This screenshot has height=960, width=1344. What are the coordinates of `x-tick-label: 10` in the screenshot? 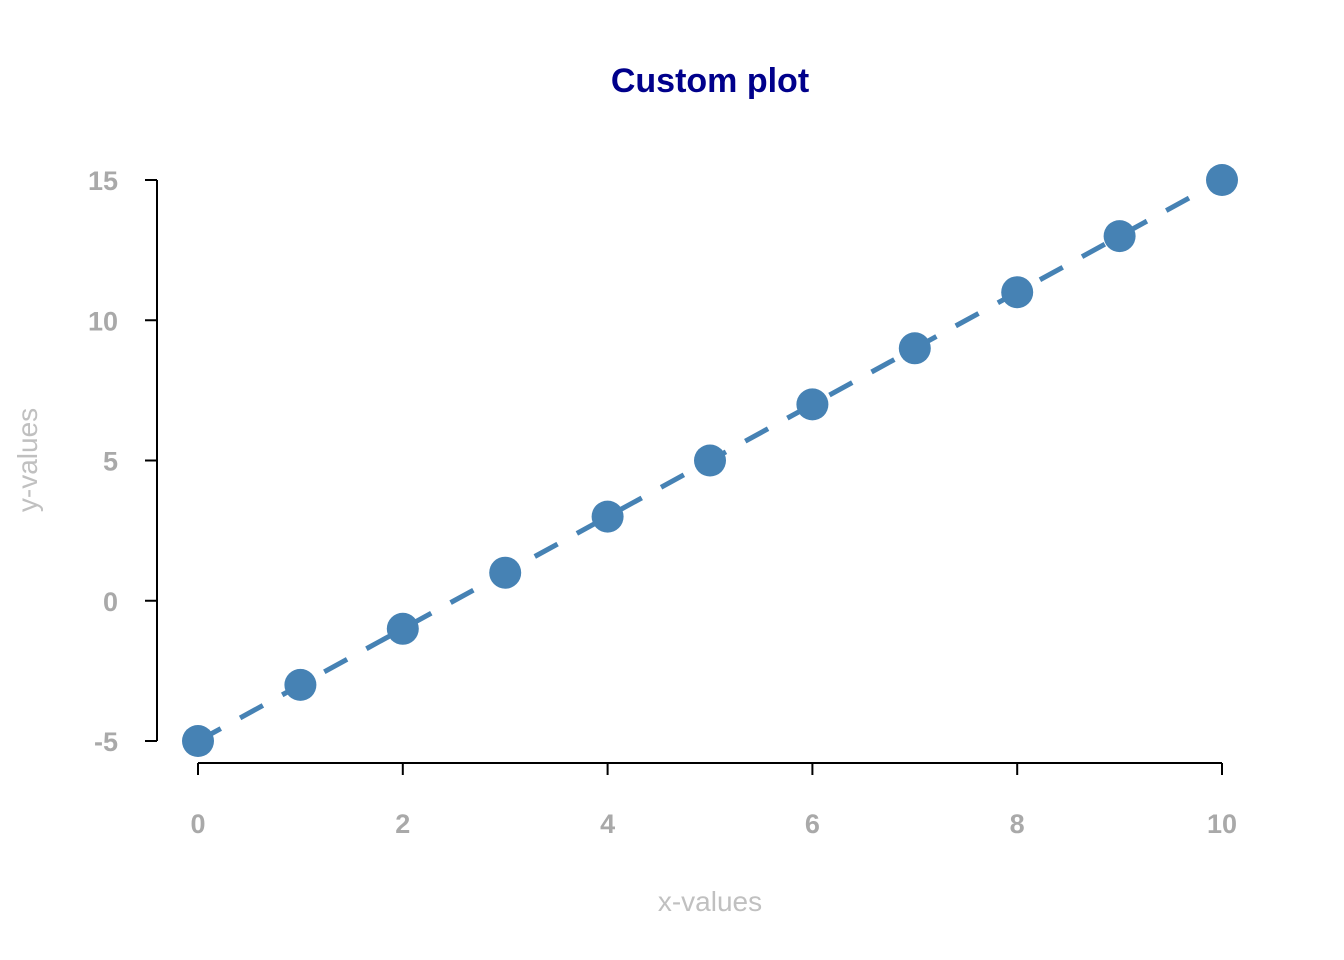 It's located at (1222, 824).